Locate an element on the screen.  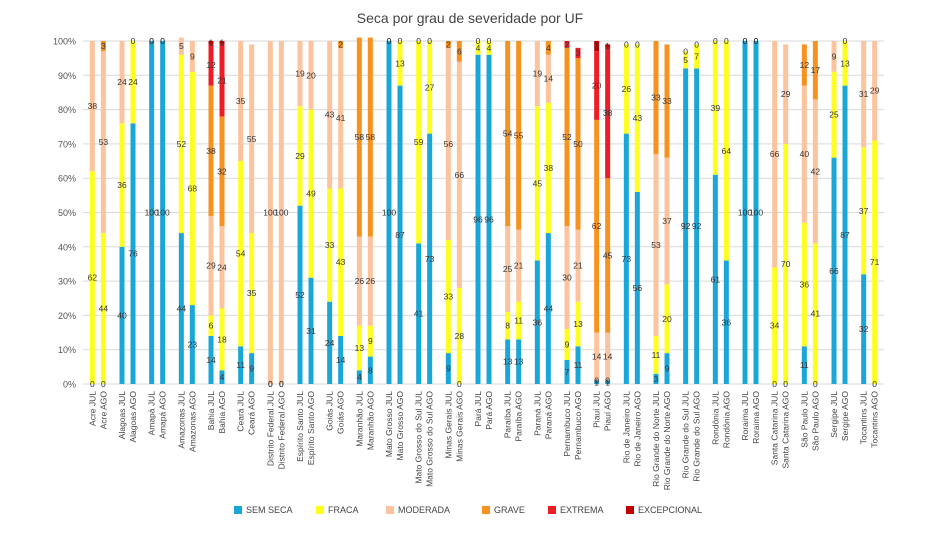
data-label: 38 is located at coordinates (608, 113).